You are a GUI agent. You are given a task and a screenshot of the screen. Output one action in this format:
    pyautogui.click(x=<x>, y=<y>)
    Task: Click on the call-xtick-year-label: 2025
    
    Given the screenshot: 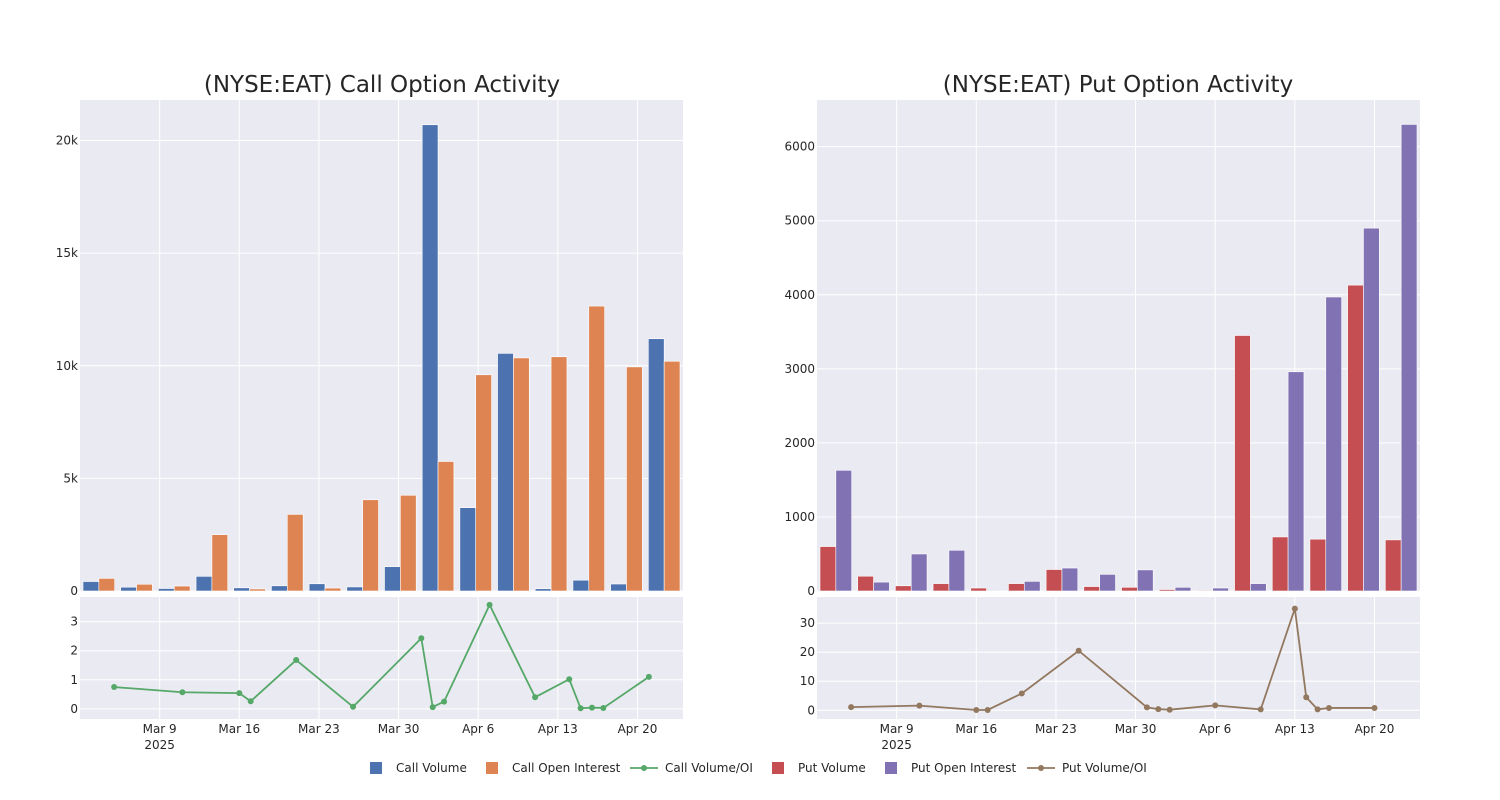 What is the action you would take?
    pyautogui.click(x=159, y=745)
    